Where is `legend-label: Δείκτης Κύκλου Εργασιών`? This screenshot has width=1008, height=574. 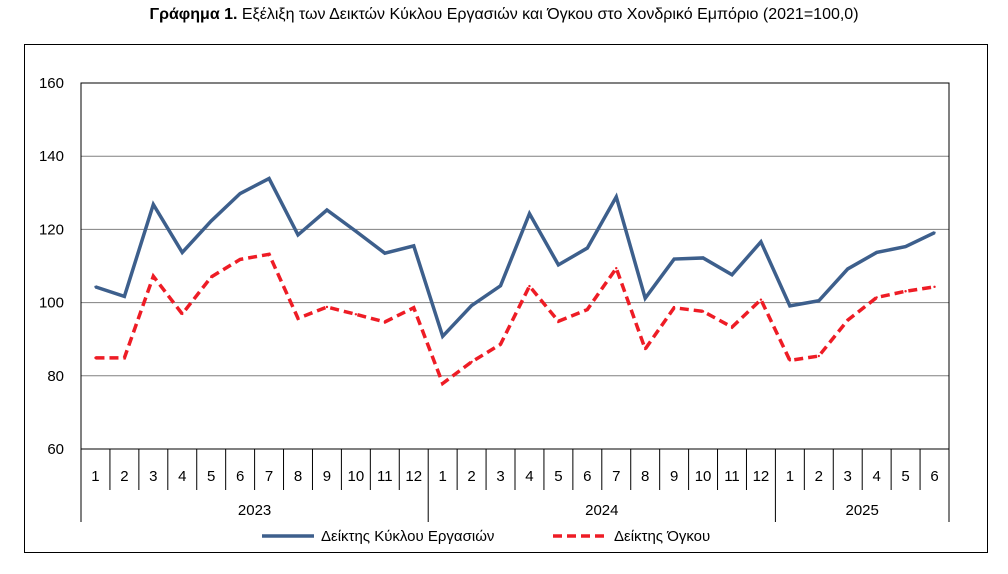 legend-label: Δείκτης Κύκλου Εργασιών is located at coordinates (407, 536).